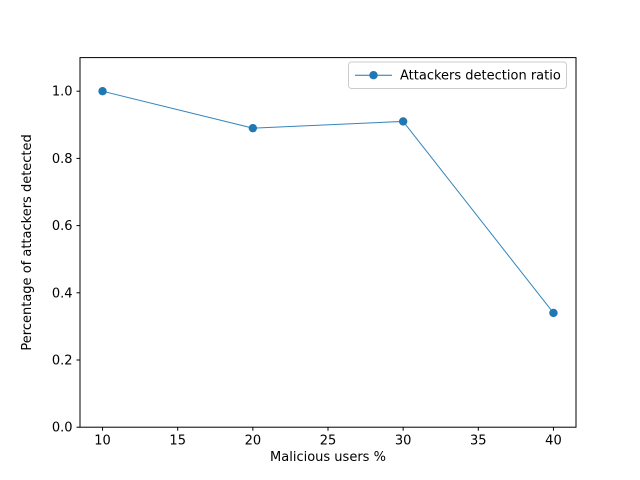 This screenshot has height=480, width=640. What do you see at coordinates (62, 428) in the screenshot?
I see `y-tick-label: 0.0` at bounding box center [62, 428].